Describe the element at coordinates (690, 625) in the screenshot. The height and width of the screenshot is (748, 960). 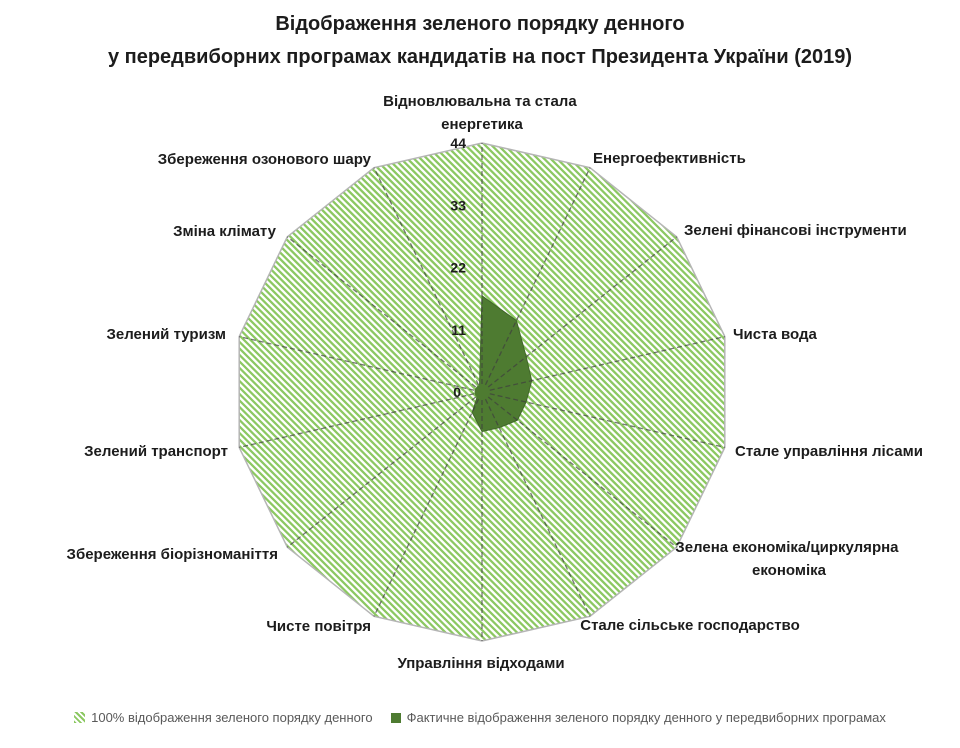
I see `category-label-agriculture: Стале сільське господарство` at that location.